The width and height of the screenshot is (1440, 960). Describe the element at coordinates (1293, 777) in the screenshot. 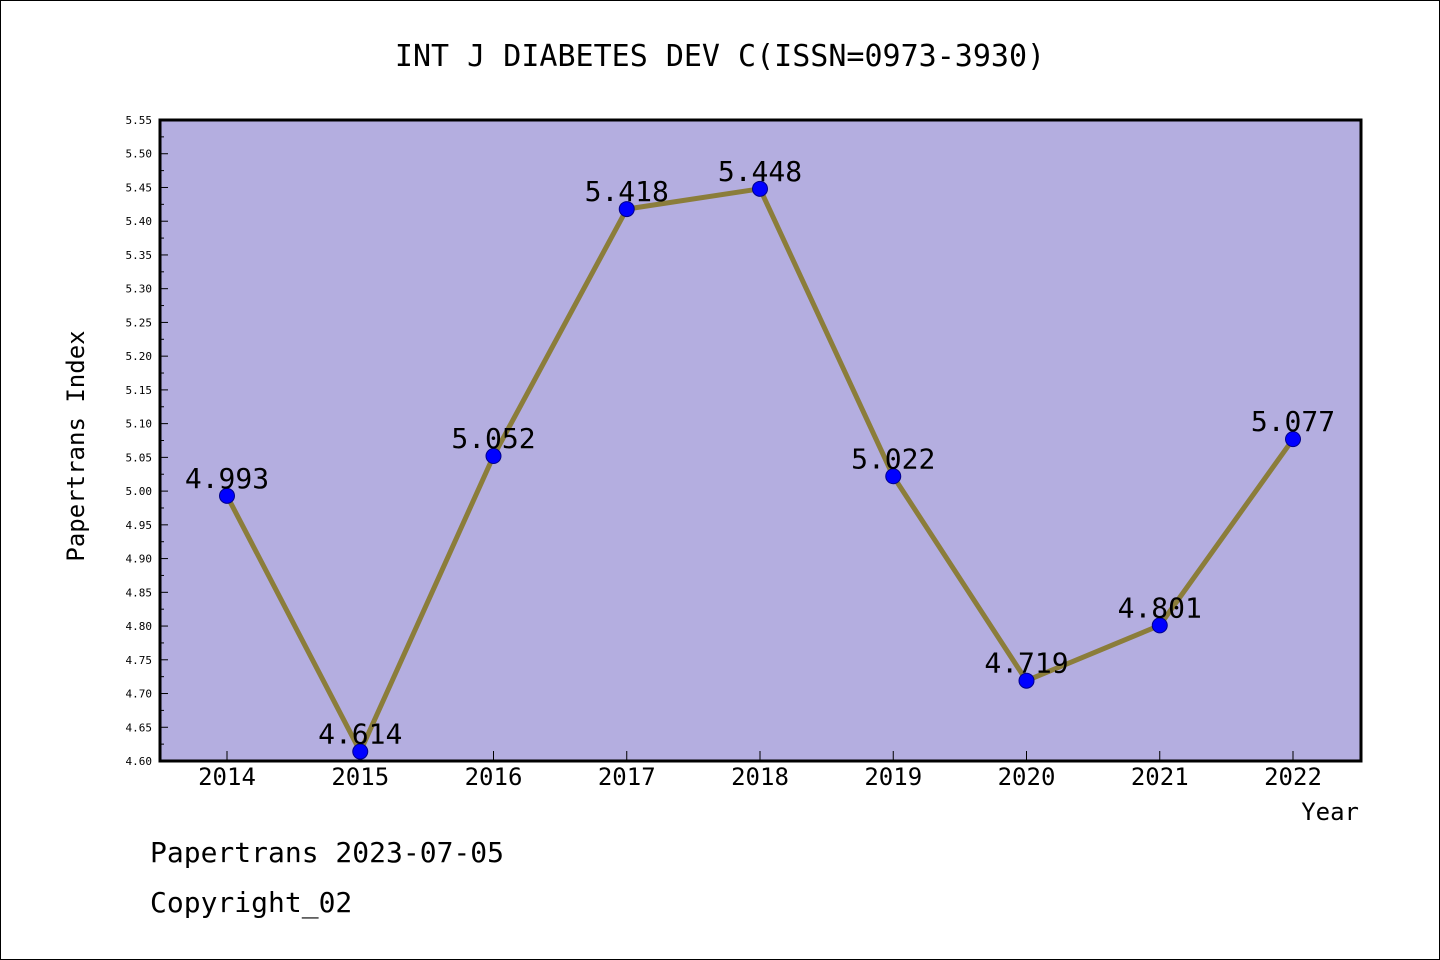

I see `x-tick-label: 2022` at that location.